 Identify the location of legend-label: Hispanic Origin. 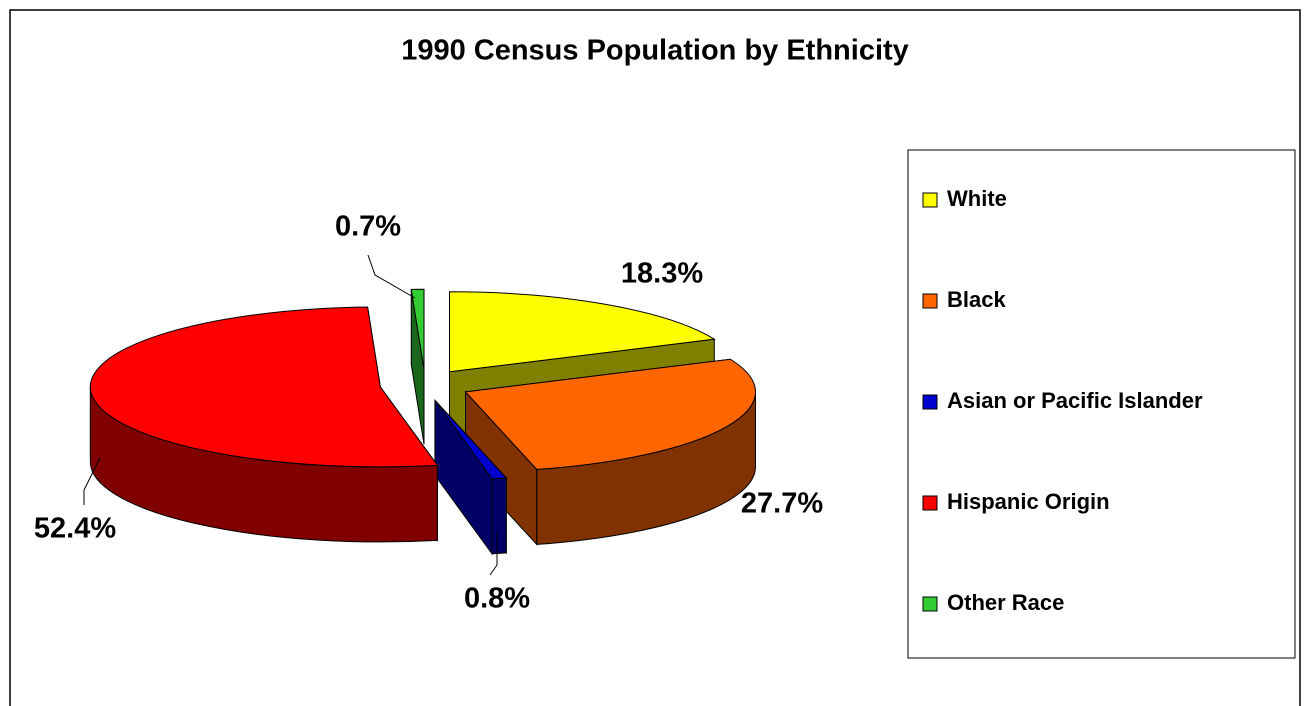
(1028, 501).